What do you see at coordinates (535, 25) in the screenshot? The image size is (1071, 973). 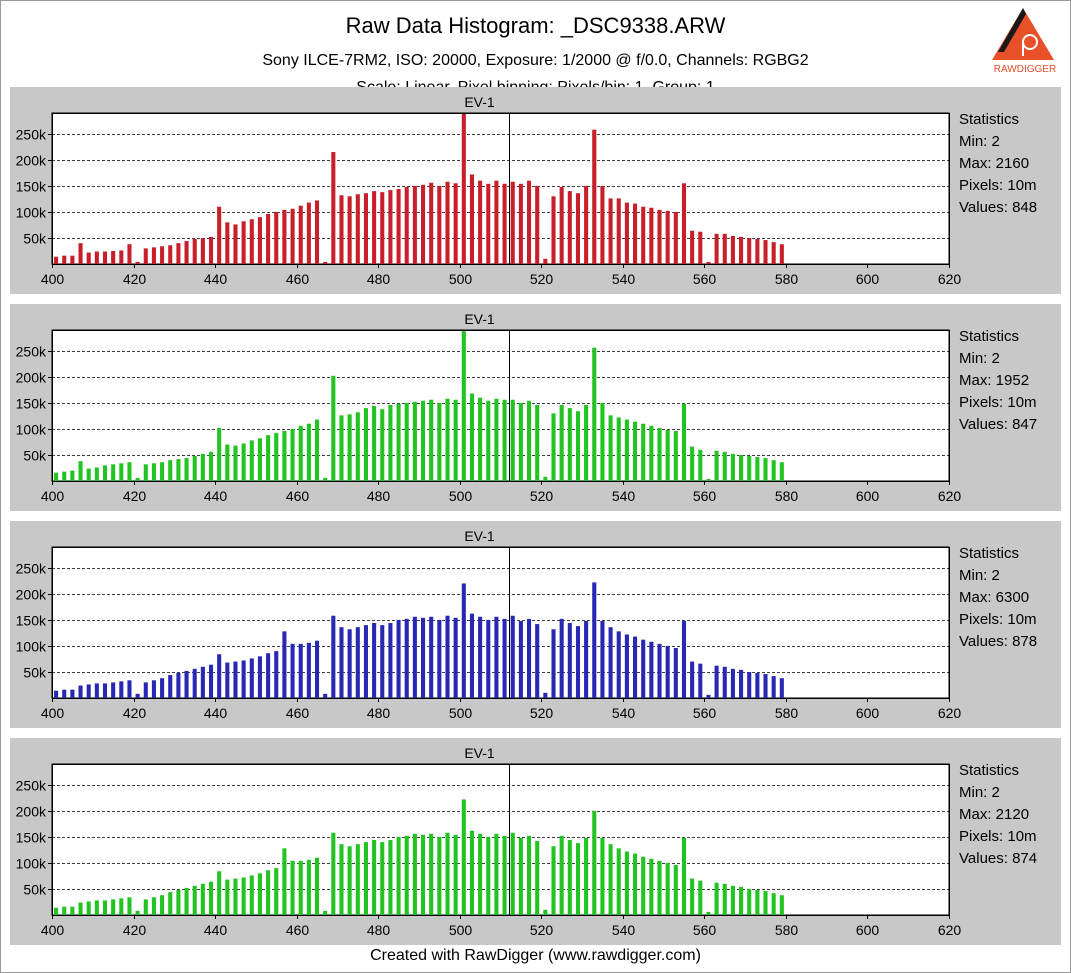 I see `chart-title: Raw Data Histogram: _DSC9338.ARW` at bounding box center [535, 25].